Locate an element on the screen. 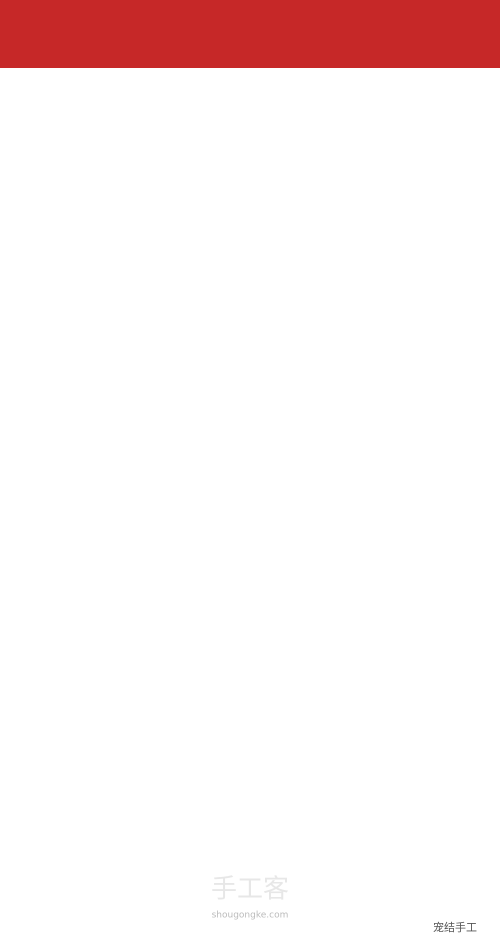 The image size is (500, 952). credit: 宠结手工 is located at coordinates (455, 927).